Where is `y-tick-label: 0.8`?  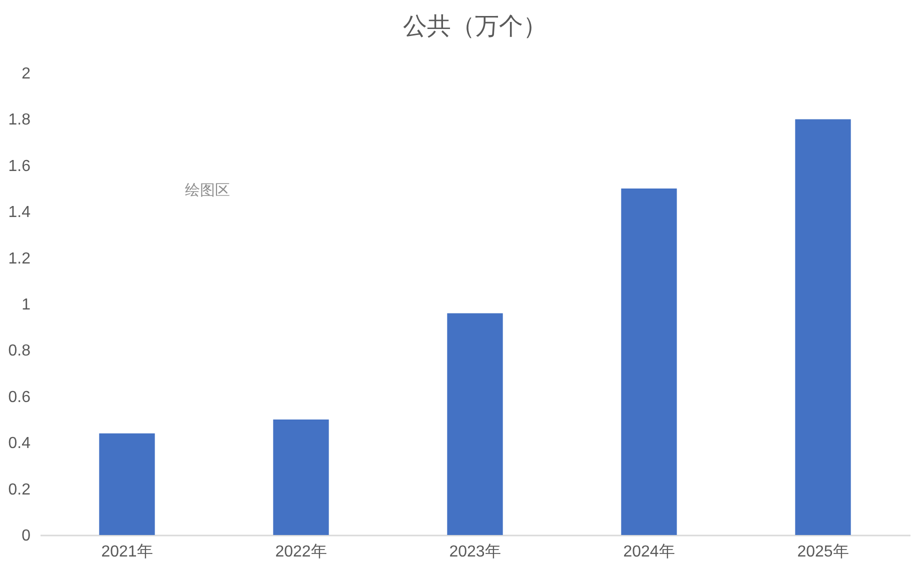
y-tick-label: 0.8 is located at coordinates (19, 351).